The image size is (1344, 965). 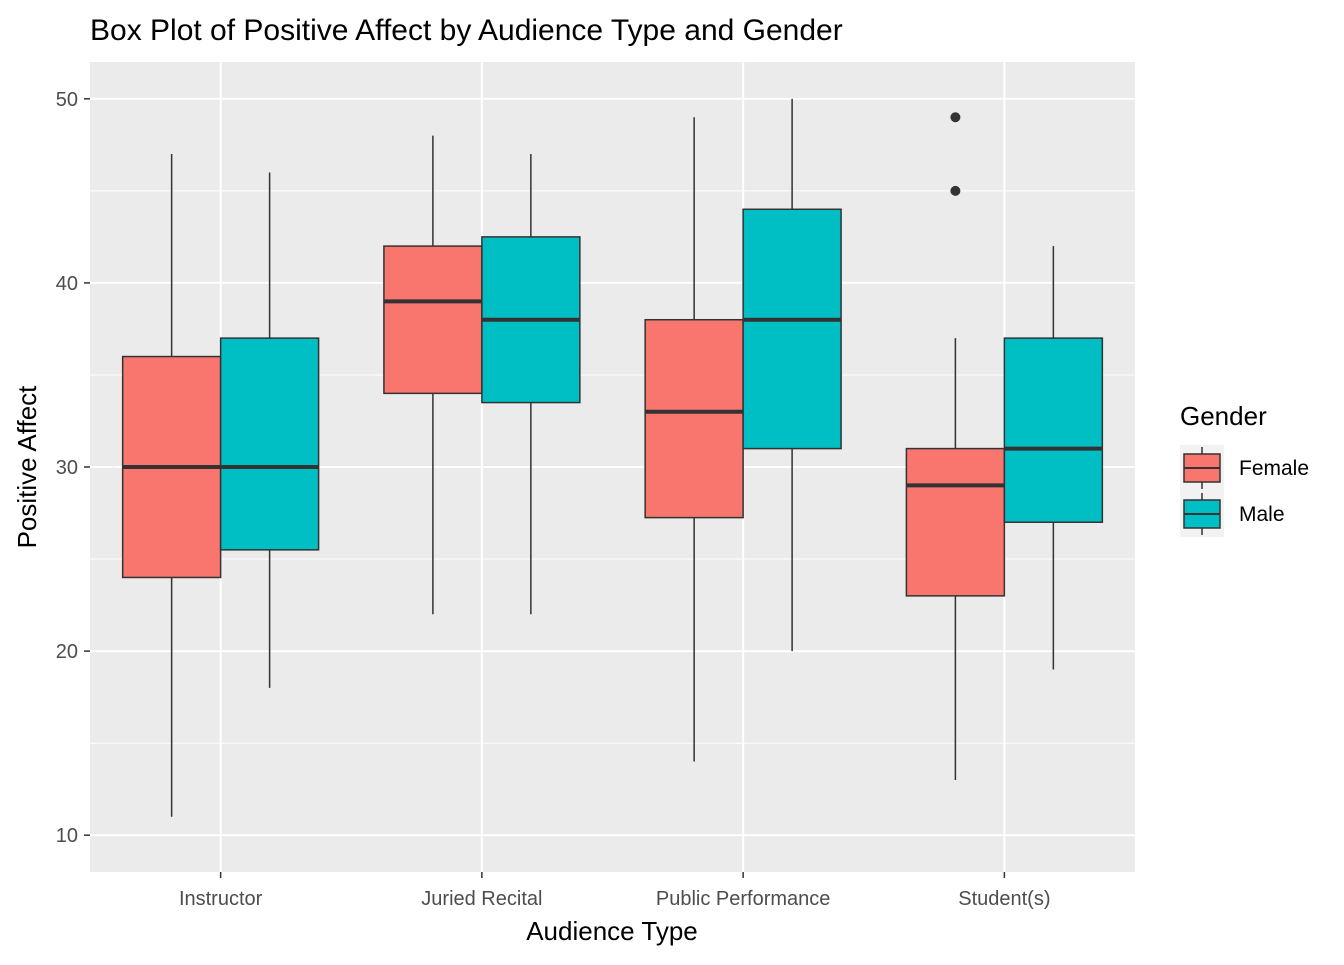 I want to click on y-axis-title: Positive Affect, so click(x=27, y=467).